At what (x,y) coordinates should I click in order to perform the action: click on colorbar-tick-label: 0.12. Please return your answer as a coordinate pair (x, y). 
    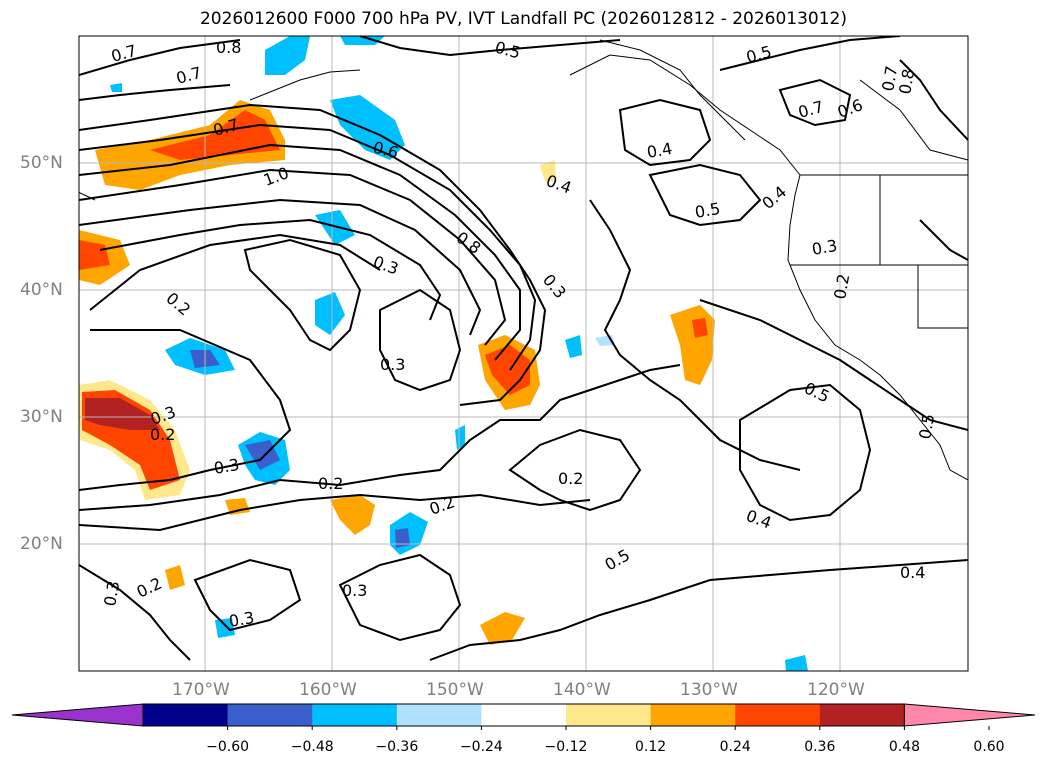
    Looking at the image, I should click on (650, 747).